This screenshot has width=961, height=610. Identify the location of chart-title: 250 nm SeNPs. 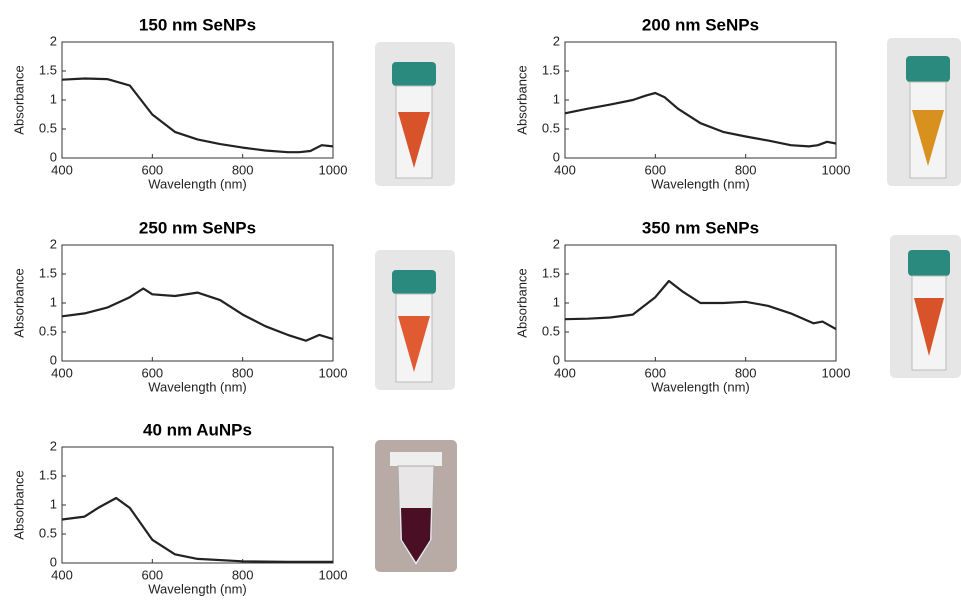
(197, 227).